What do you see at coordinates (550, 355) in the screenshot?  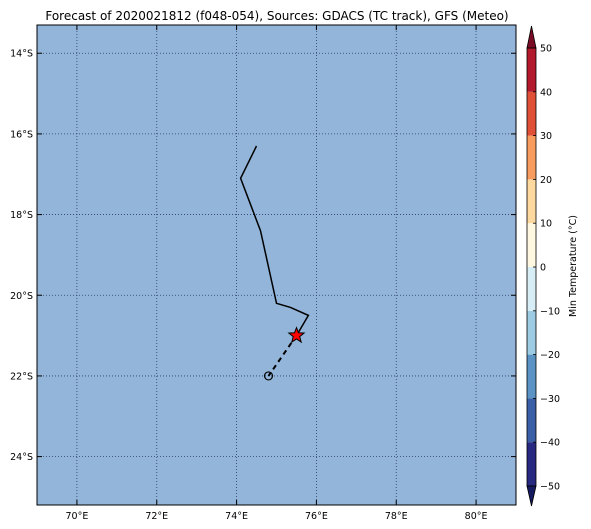 I see `colorbar-tick-label: −20` at bounding box center [550, 355].